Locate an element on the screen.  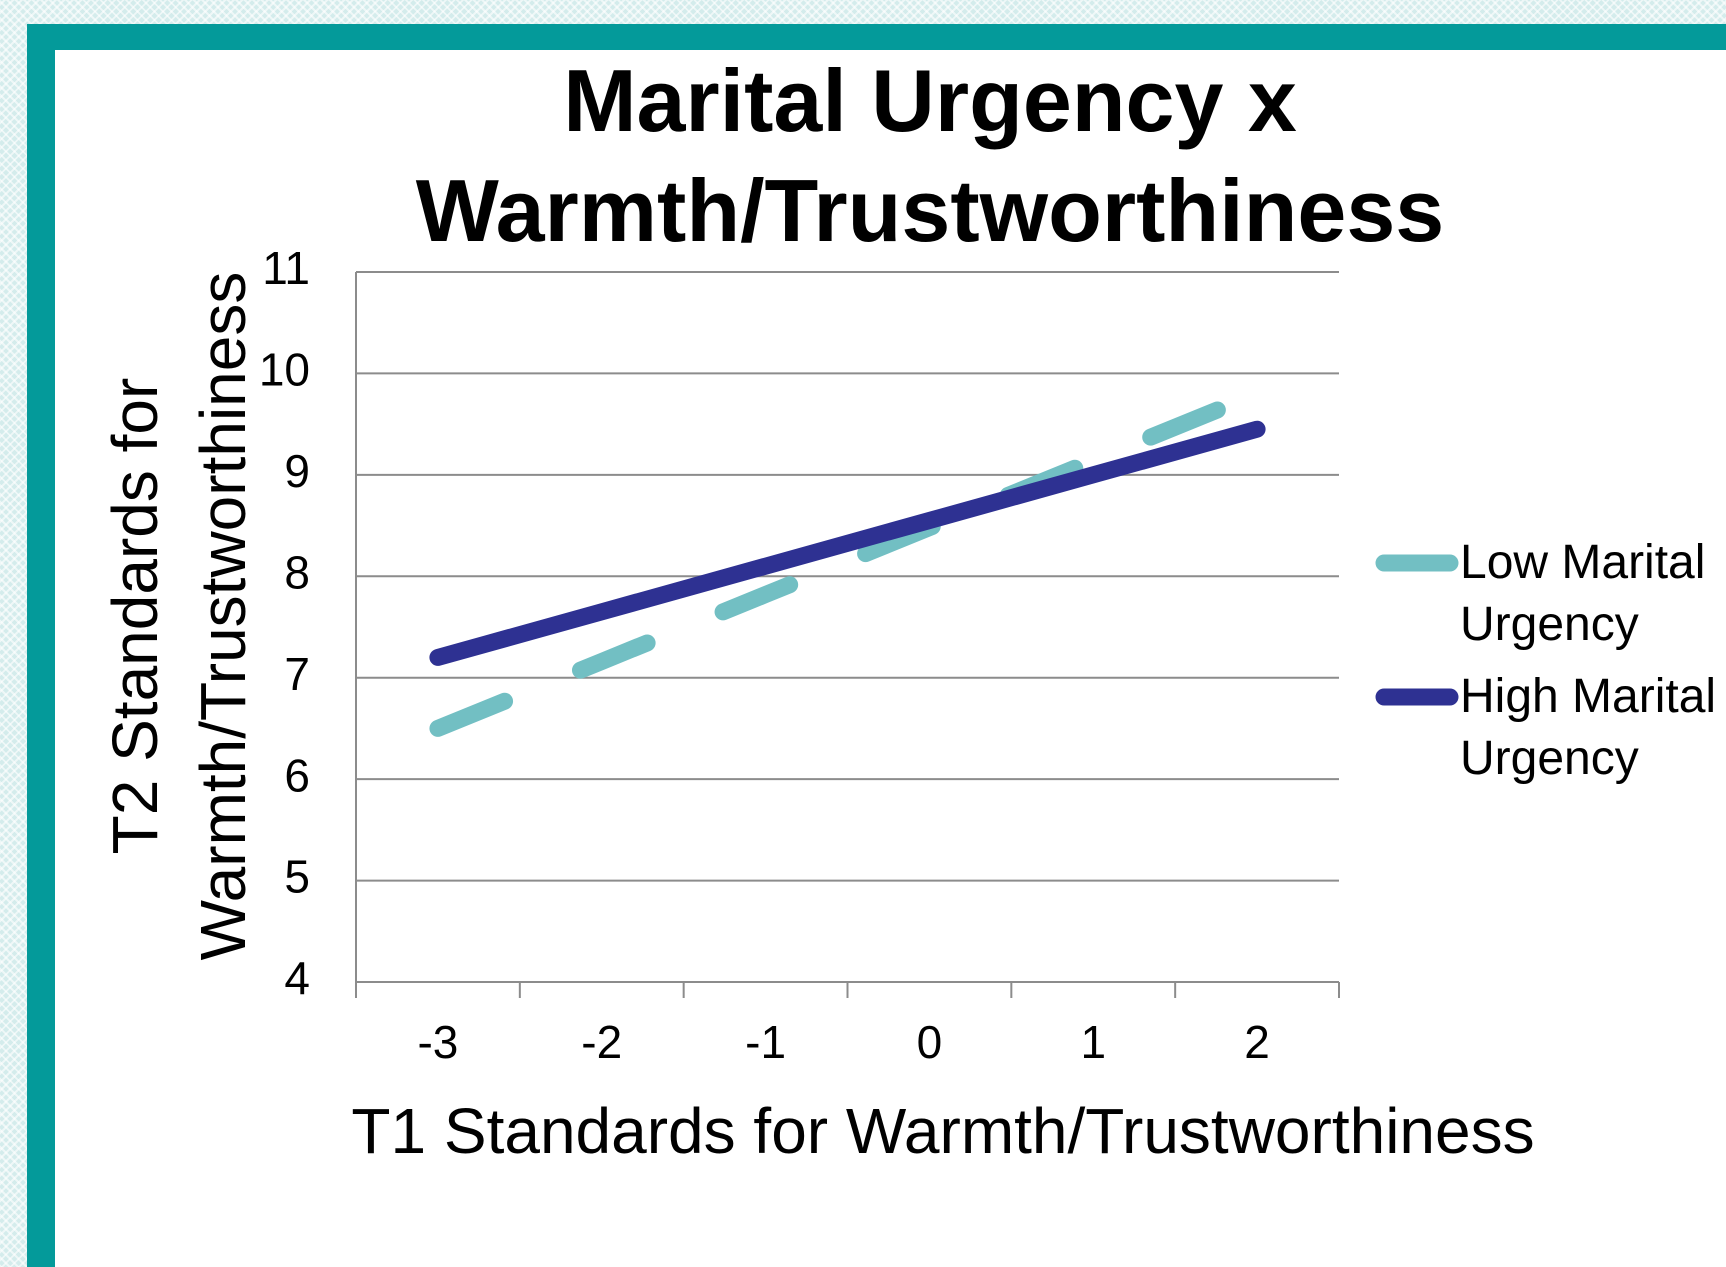
y-tick-label: 4 is located at coordinates (297, 978).